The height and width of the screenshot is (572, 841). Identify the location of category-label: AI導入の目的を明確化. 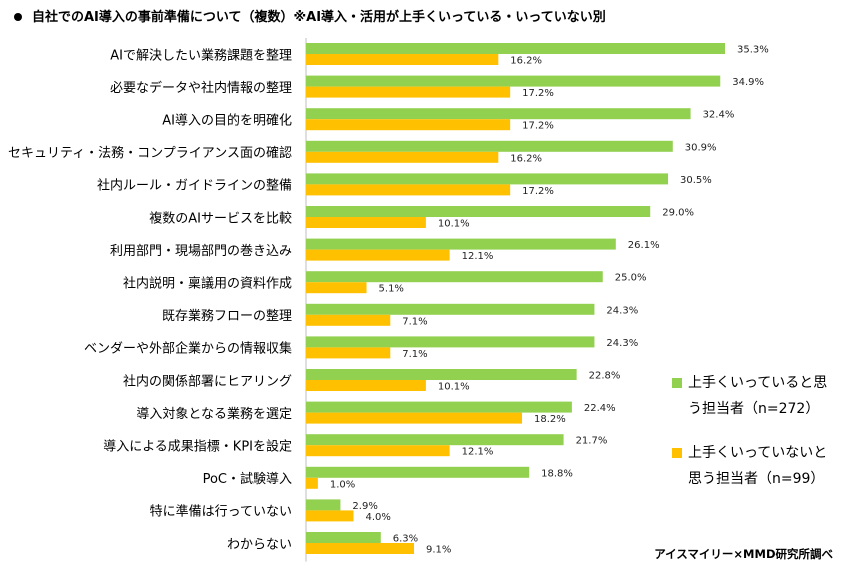
(227, 121).